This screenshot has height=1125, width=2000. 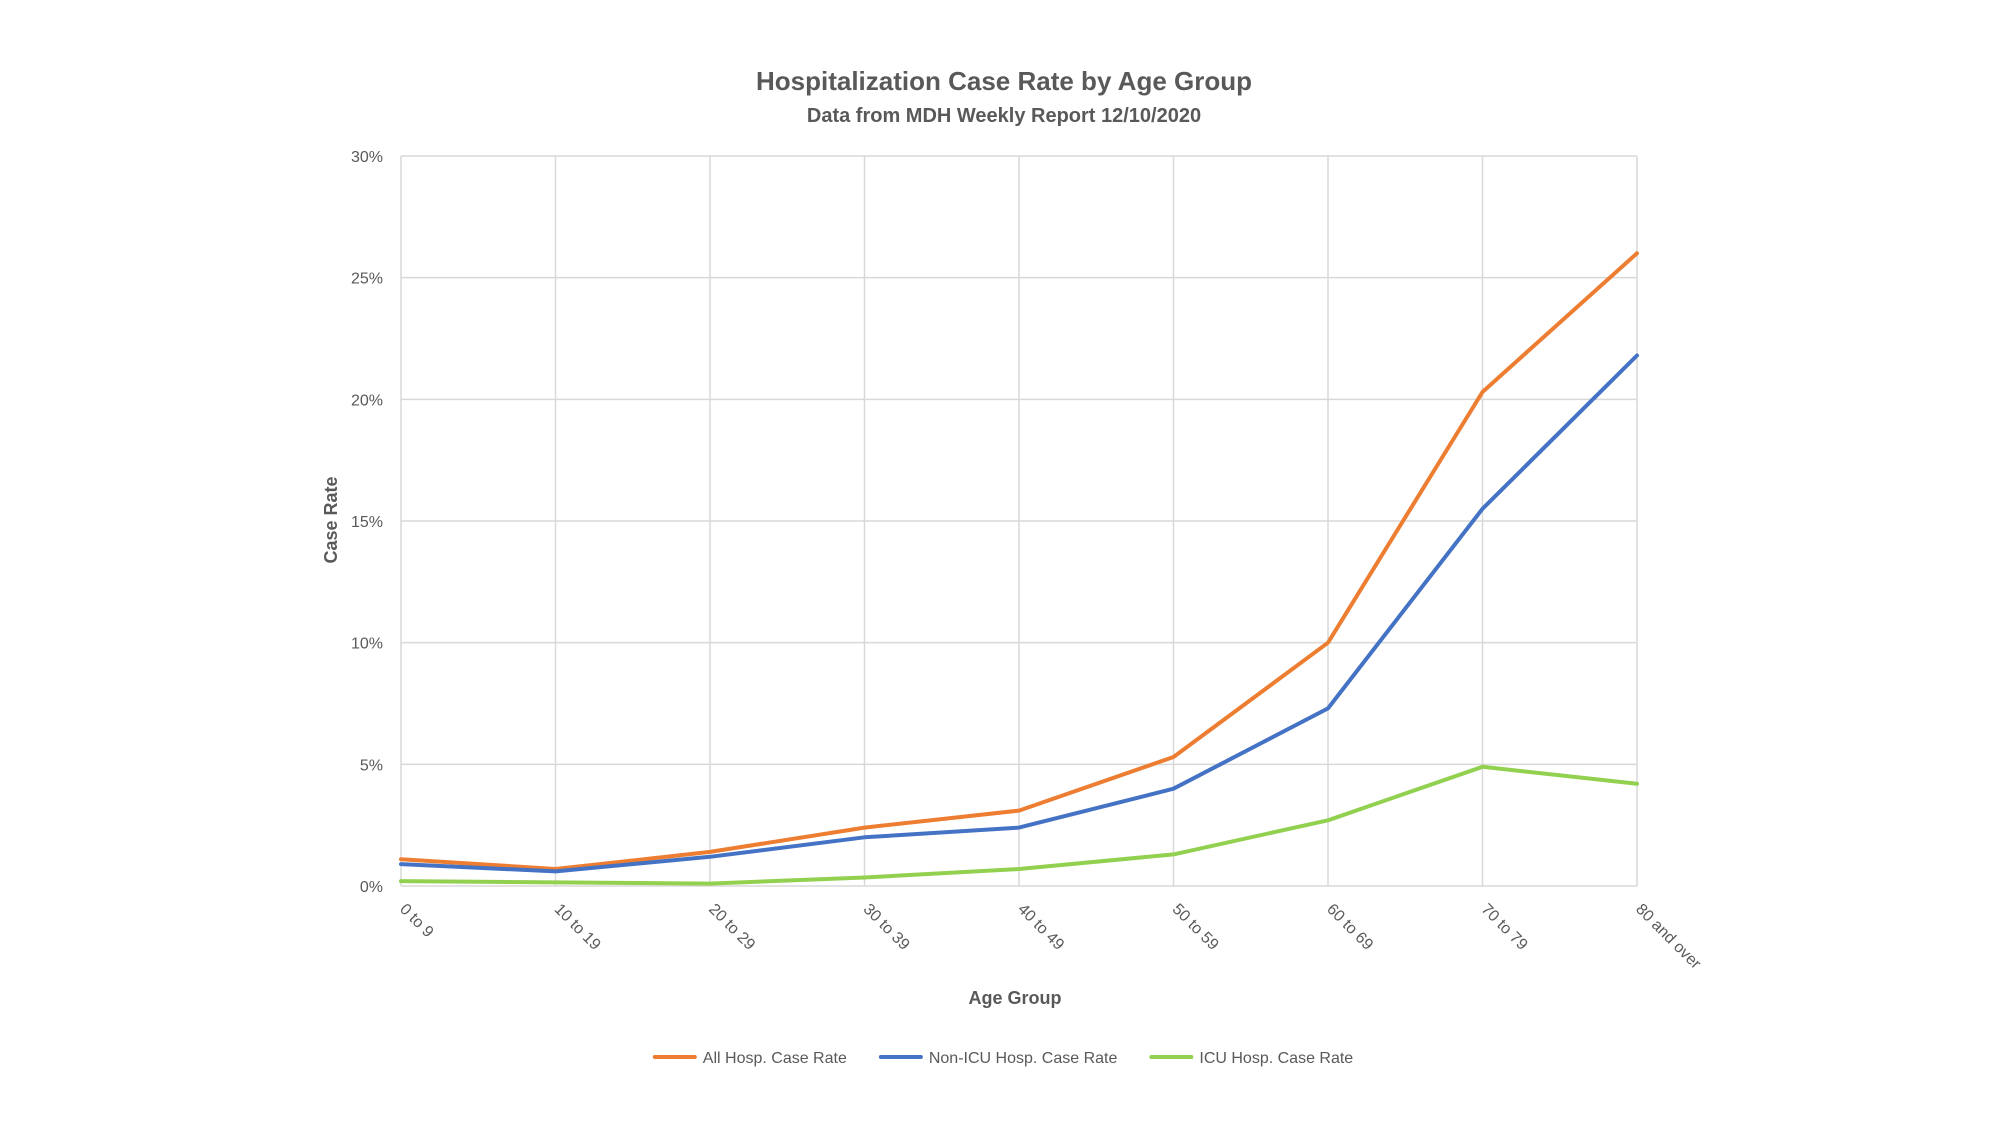 What do you see at coordinates (1015, 998) in the screenshot?
I see `x-axis-title: Age Group` at bounding box center [1015, 998].